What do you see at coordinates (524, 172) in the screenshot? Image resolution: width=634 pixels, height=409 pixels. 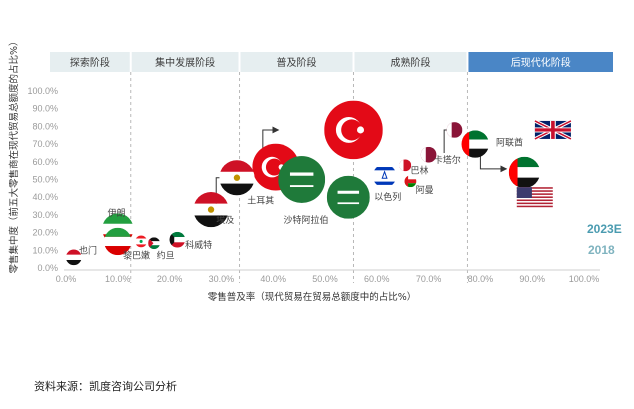 I see `bubble-uae-2018` at bounding box center [524, 172].